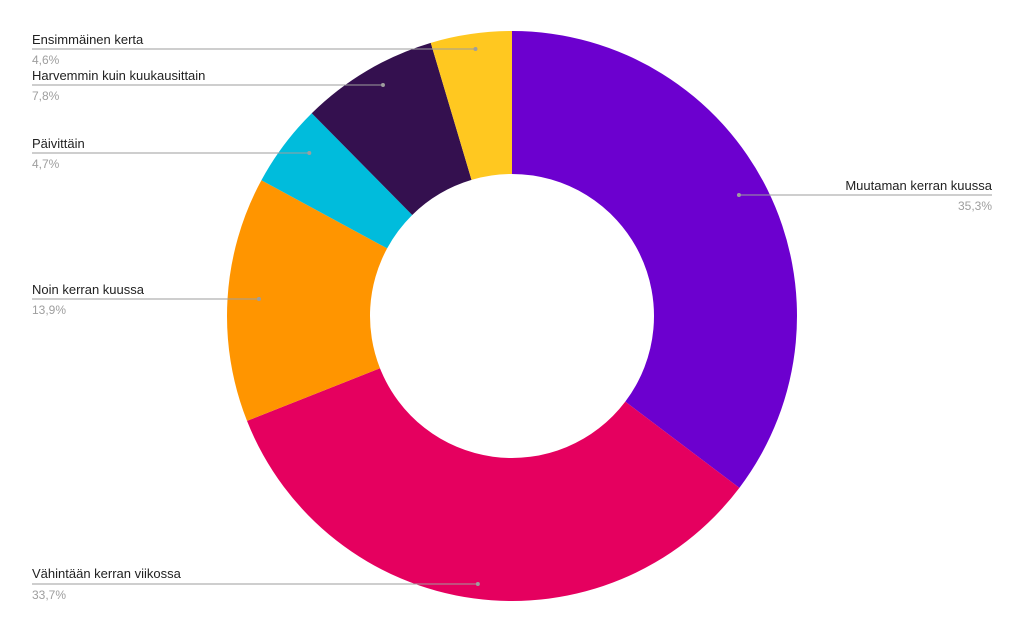  What do you see at coordinates (46, 96) in the screenshot?
I see `slice-value-harvemmin-kuin-kuukausittain: 7,8%` at bounding box center [46, 96].